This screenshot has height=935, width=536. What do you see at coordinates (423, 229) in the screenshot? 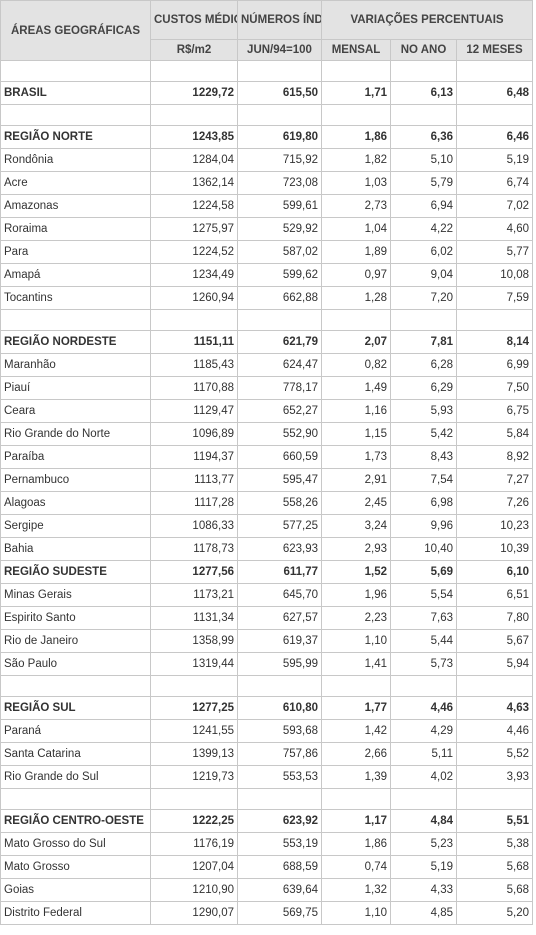
I see `no-ano-cell: 4,22` at bounding box center [423, 229].